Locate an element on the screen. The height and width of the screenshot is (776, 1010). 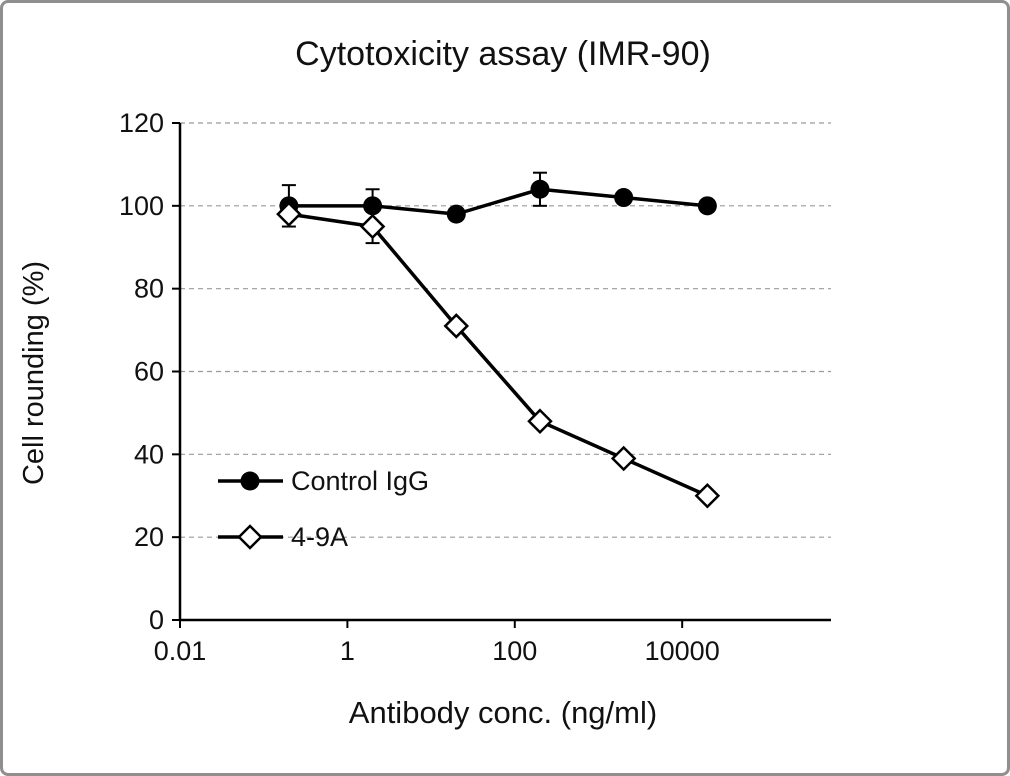
chart-title: Cytotoxicity assay (IMR-90) is located at coordinates (503, 54).